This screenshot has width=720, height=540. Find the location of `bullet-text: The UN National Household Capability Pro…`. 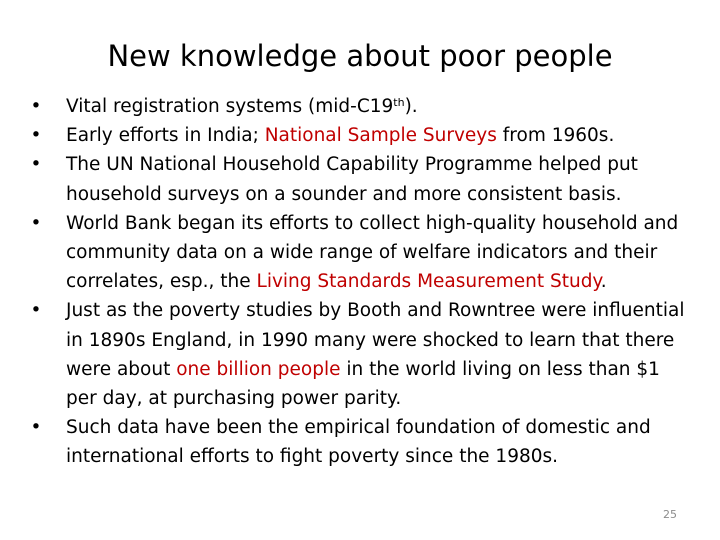

bullet-text: The UN National Household Capability Pro… is located at coordinates (352, 179).